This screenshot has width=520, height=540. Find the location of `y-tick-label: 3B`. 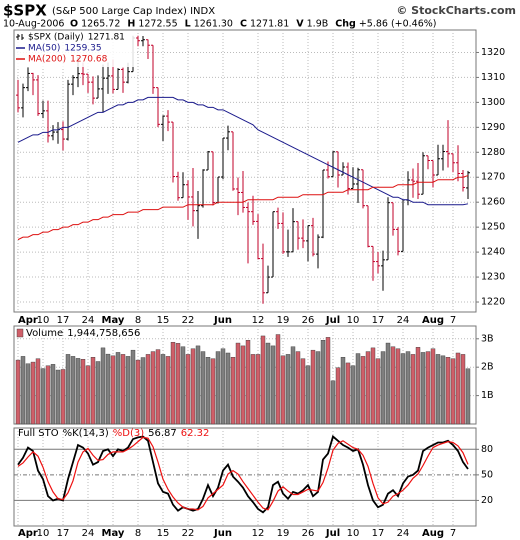

y-tick-label: 3B is located at coordinates (487, 338).